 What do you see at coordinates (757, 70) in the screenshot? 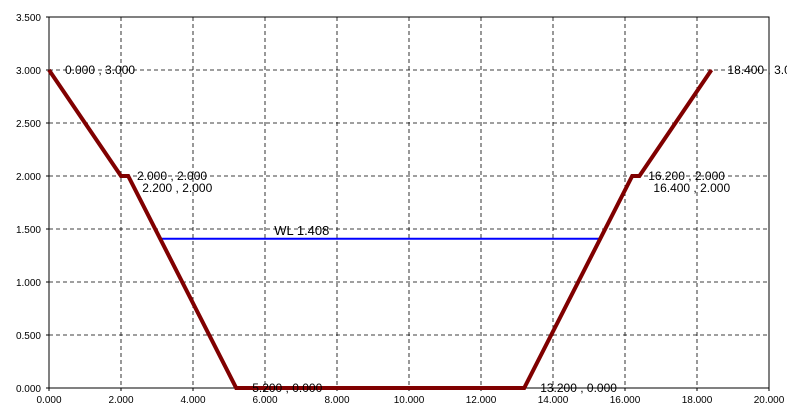
I see `point-label: 18.400 , 3.000` at bounding box center [757, 70].